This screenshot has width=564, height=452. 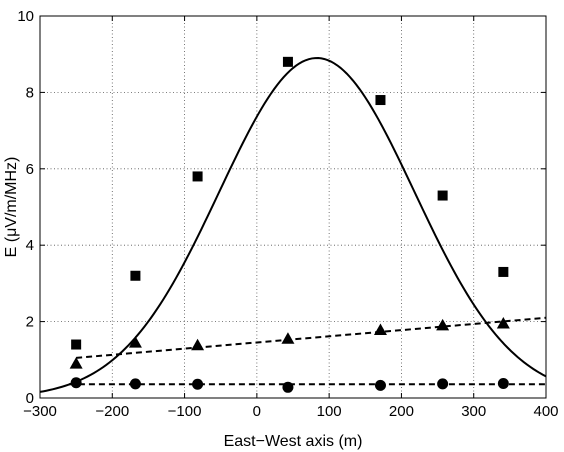 What do you see at coordinates (30, 398) in the screenshot?
I see `y-tick-label: 0` at bounding box center [30, 398].